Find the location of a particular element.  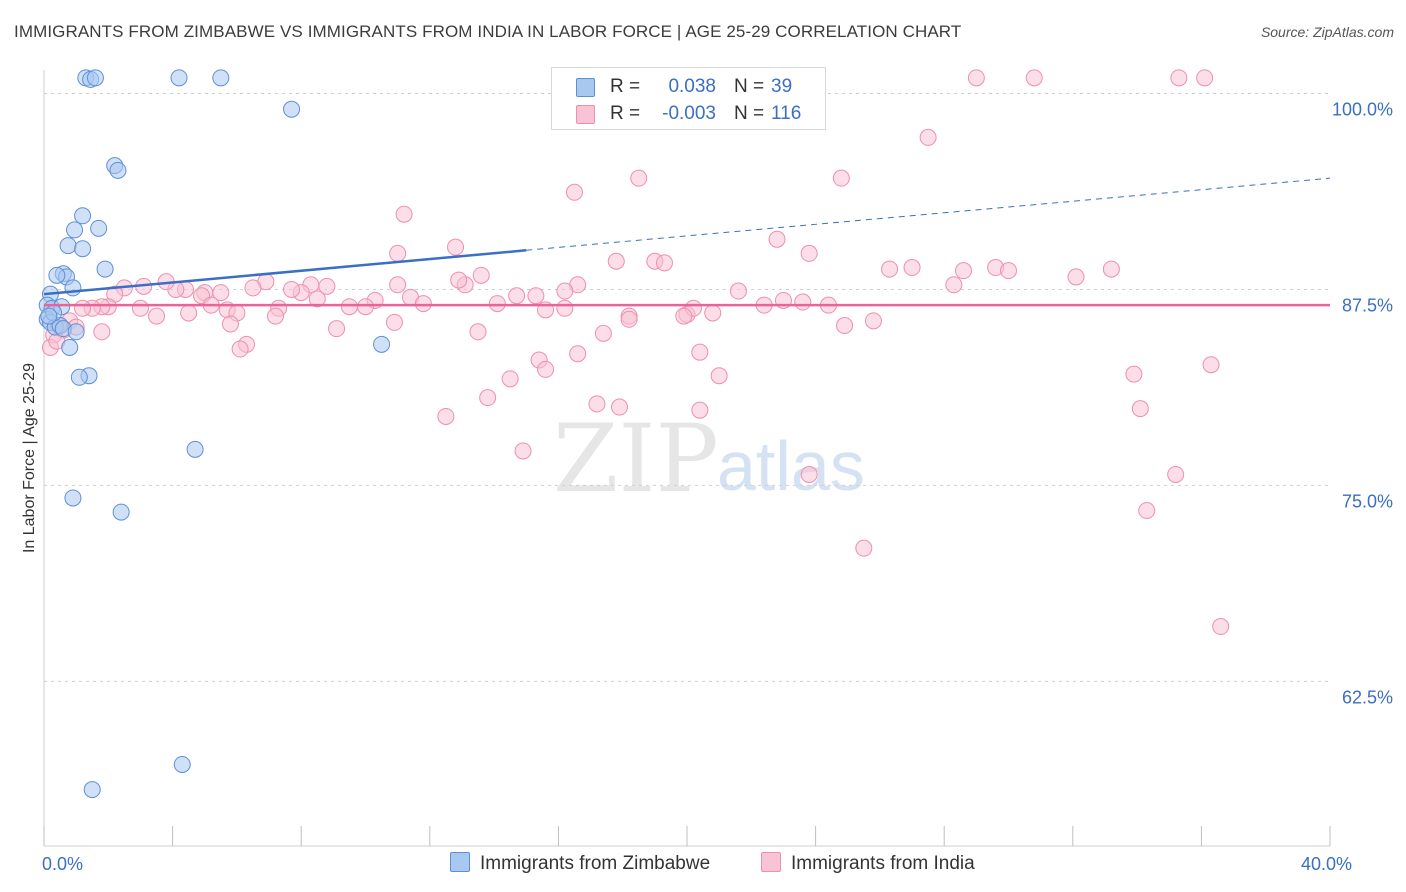

watermark-zip: ZIP is located at coordinates (636, 459).